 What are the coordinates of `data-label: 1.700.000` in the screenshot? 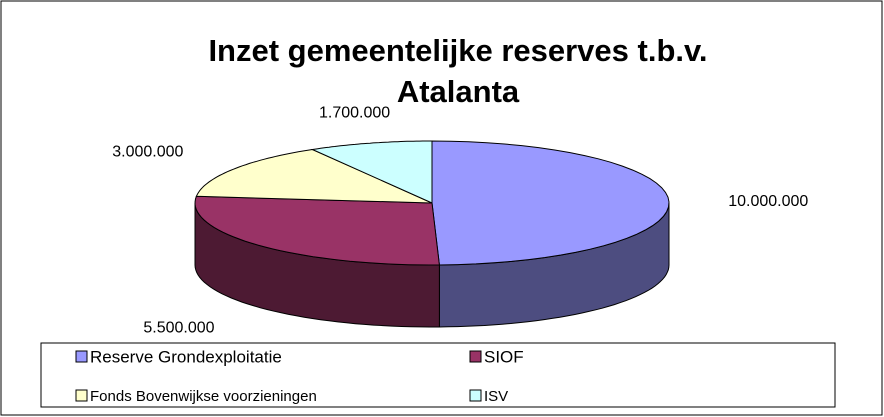 It's located at (354, 112).